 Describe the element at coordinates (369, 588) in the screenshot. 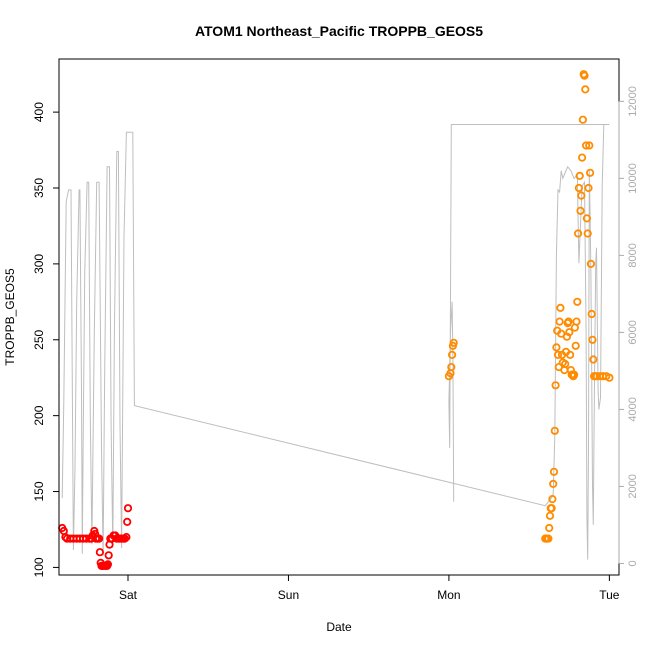

I see `x-axis: Sat Sun Mon Tue` at that location.